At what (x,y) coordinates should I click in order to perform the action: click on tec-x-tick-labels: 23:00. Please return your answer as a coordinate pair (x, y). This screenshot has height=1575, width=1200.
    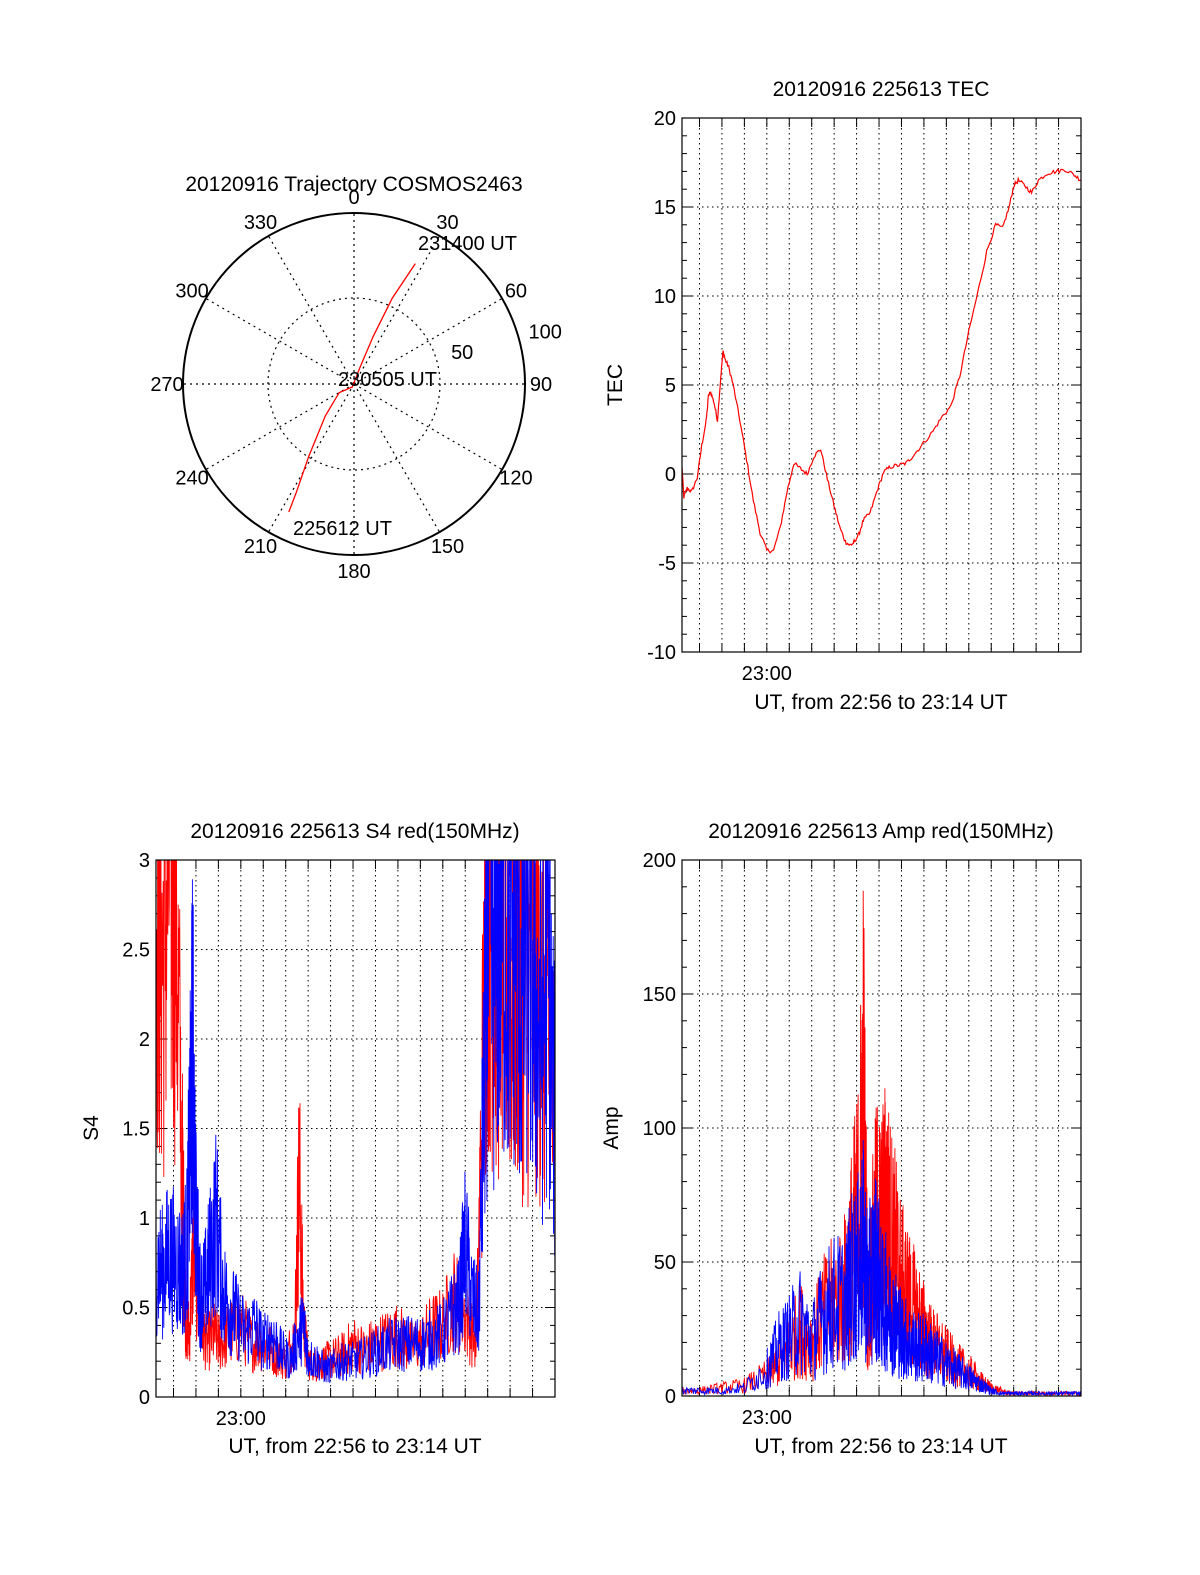
    Looking at the image, I should click on (767, 674).